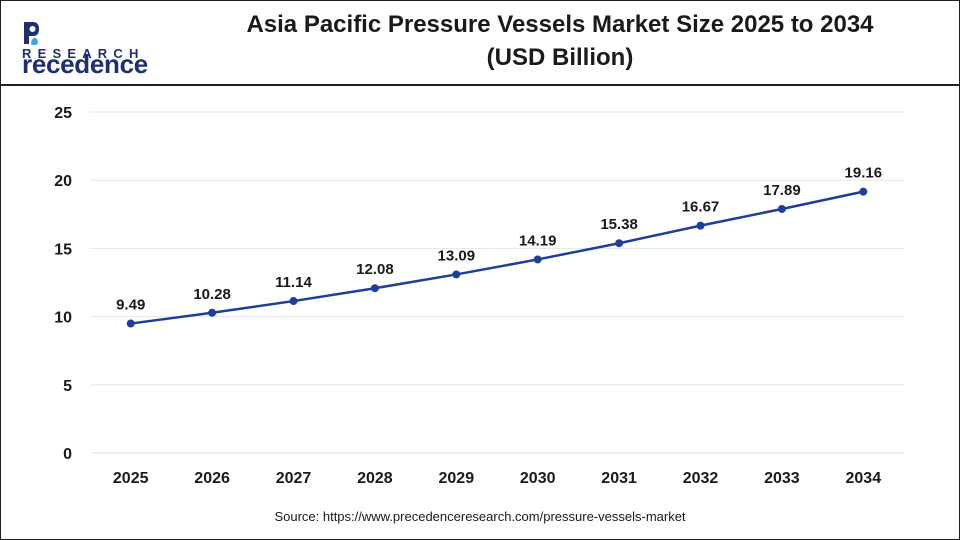 Image resolution: width=960 pixels, height=540 pixels. What do you see at coordinates (457, 255) in the screenshot?
I see `data-label: 13.09` at bounding box center [457, 255].